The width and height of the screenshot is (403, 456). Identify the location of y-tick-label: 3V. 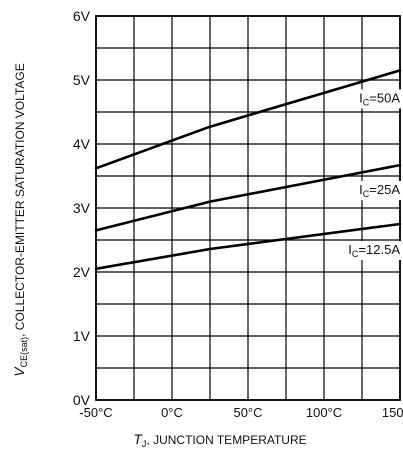
(82, 208).